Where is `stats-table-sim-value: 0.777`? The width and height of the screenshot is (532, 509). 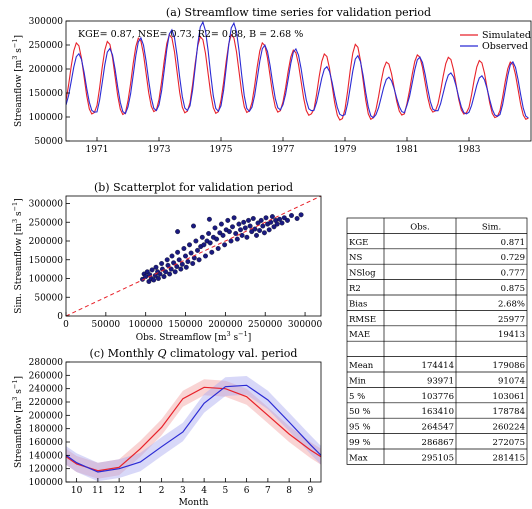
stats-table-sim-value: 0.777 is located at coordinates (513, 274).